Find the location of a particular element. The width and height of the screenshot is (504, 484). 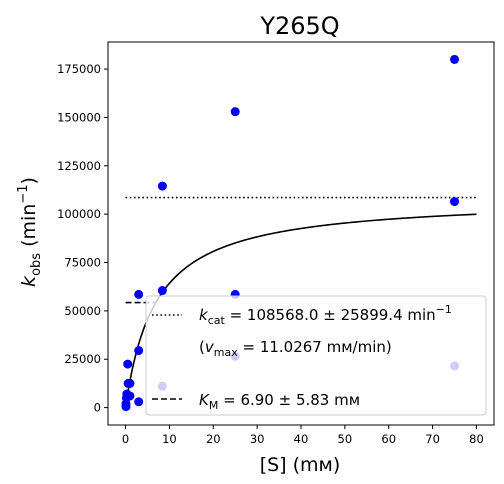

y-axis-label-unit-close: ) is located at coordinates (29, 180).